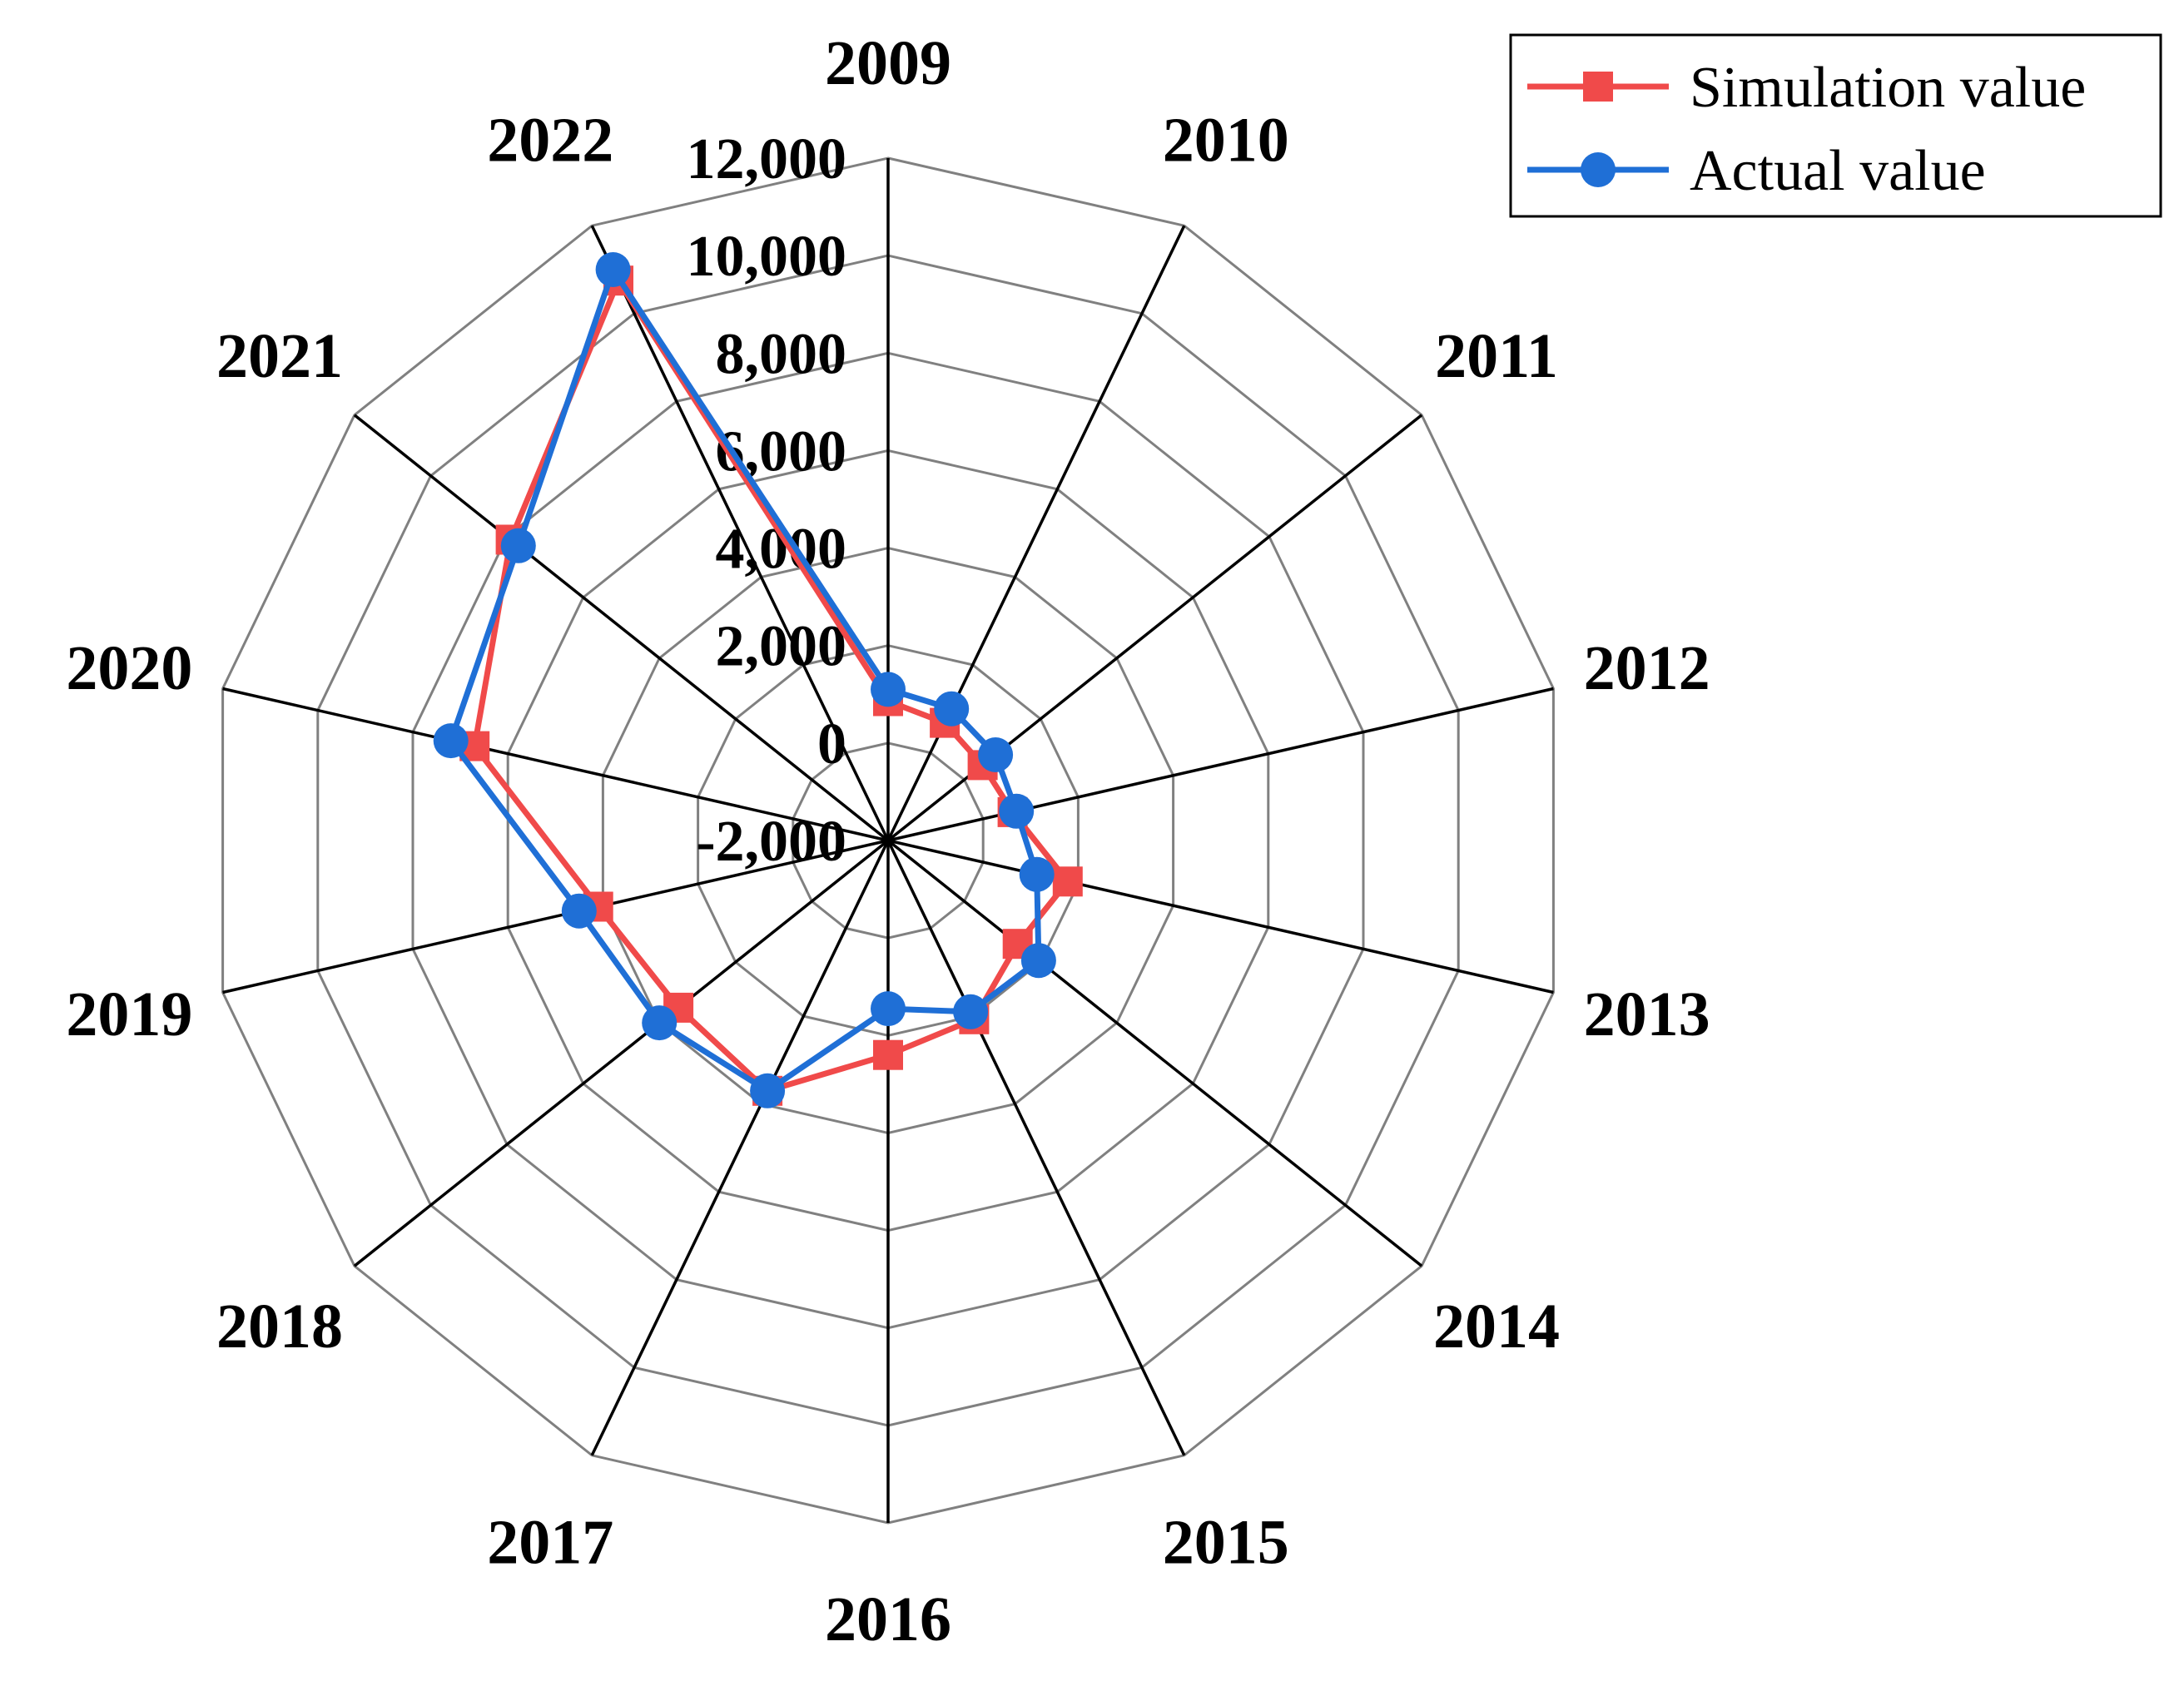 The width and height of the screenshot is (2184, 1691). I want to click on data-point-2019, so click(579, 911).